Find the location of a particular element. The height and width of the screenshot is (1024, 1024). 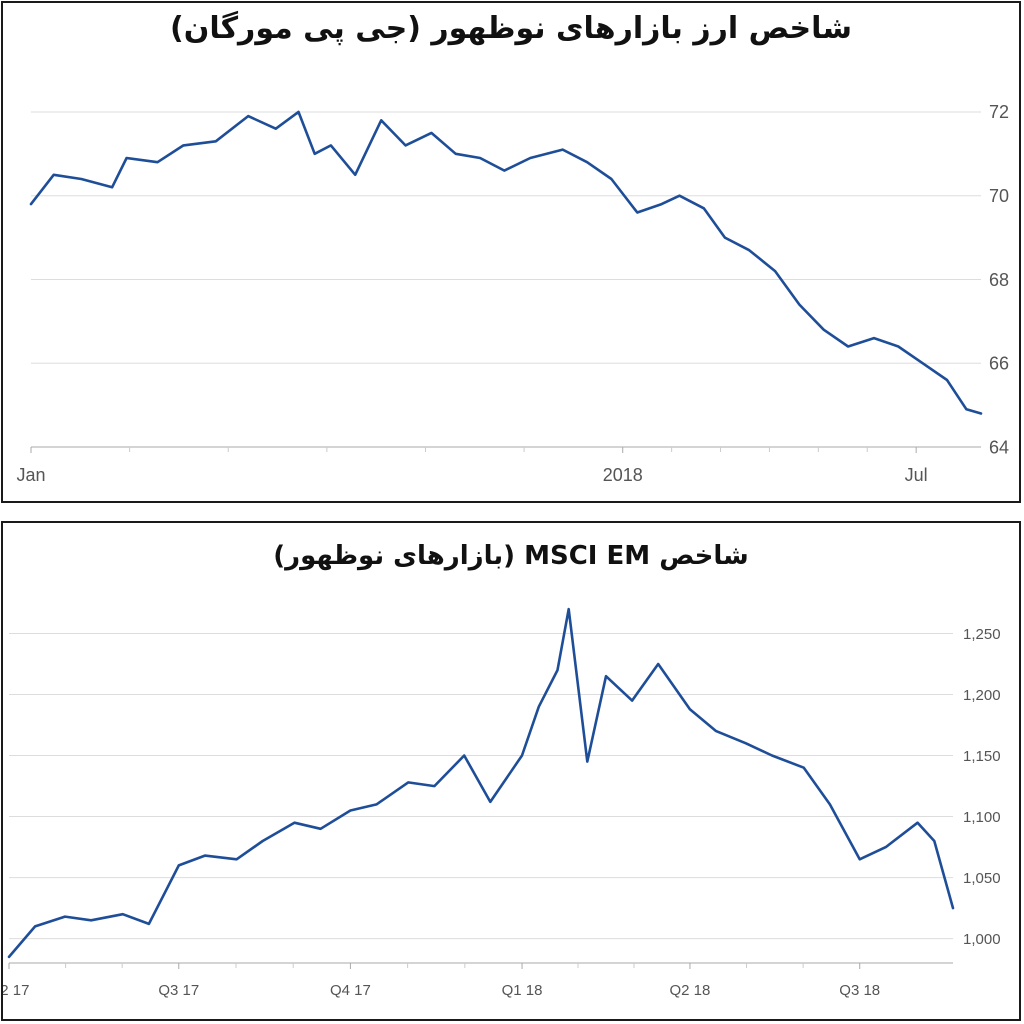

x-tick-label: Jan is located at coordinates (30, 475).